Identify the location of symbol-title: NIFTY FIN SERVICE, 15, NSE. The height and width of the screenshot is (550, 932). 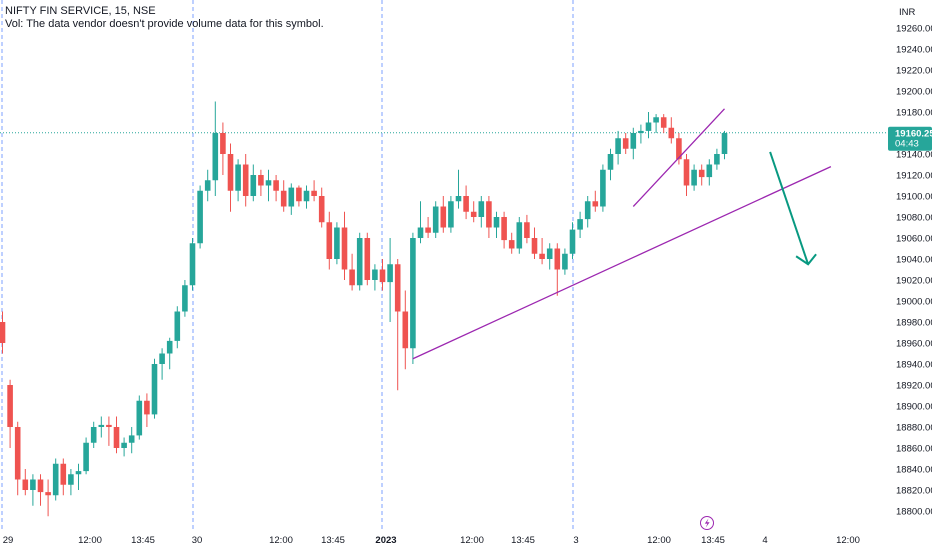
(80, 11).